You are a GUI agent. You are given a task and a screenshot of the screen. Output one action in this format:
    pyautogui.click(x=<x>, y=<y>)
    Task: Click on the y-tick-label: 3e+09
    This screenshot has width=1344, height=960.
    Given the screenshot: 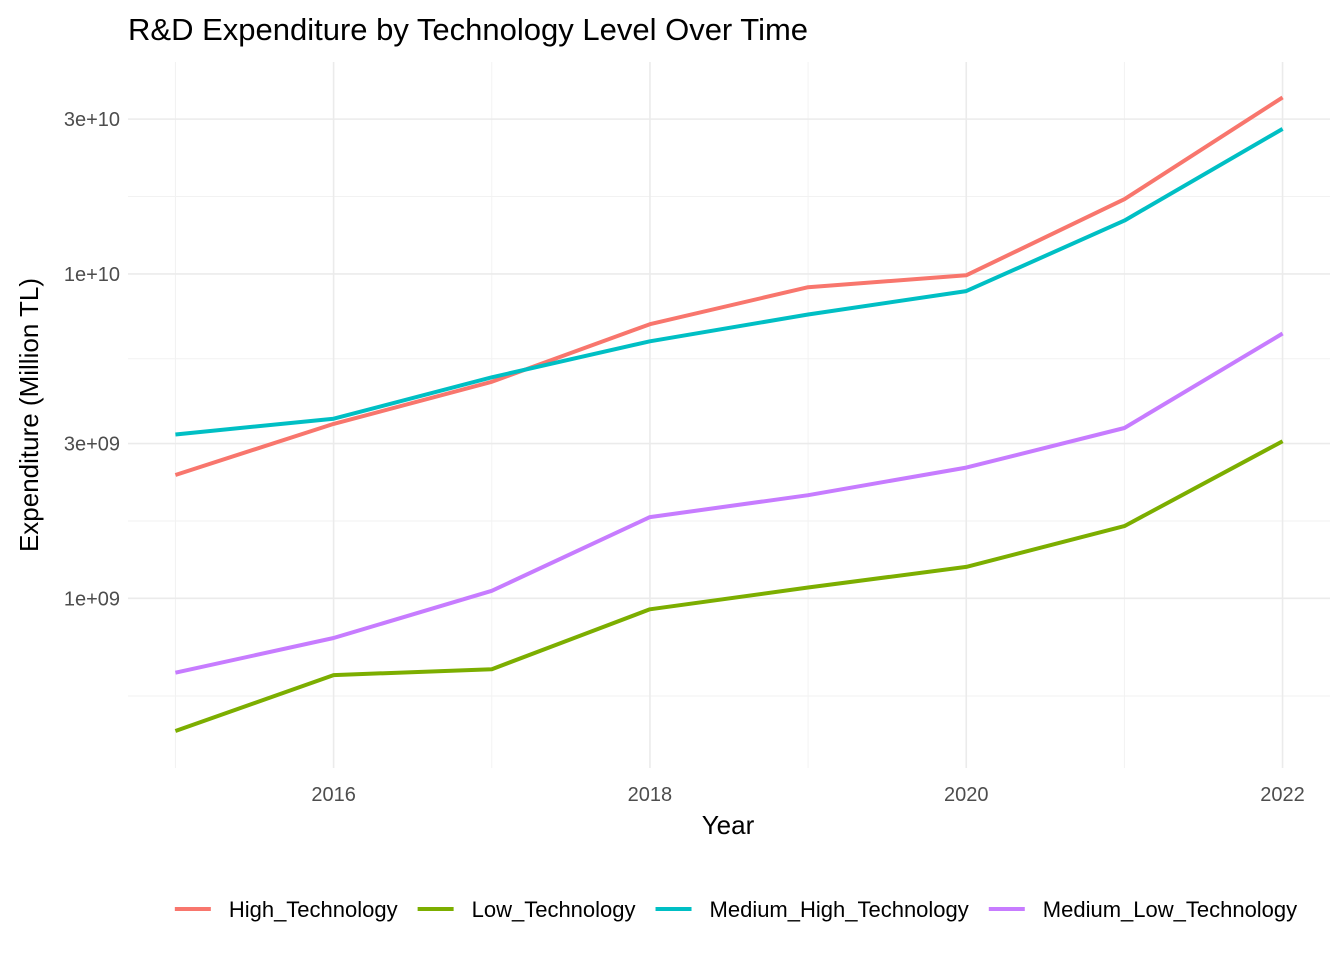 What is the action you would take?
    pyautogui.click(x=92, y=445)
    